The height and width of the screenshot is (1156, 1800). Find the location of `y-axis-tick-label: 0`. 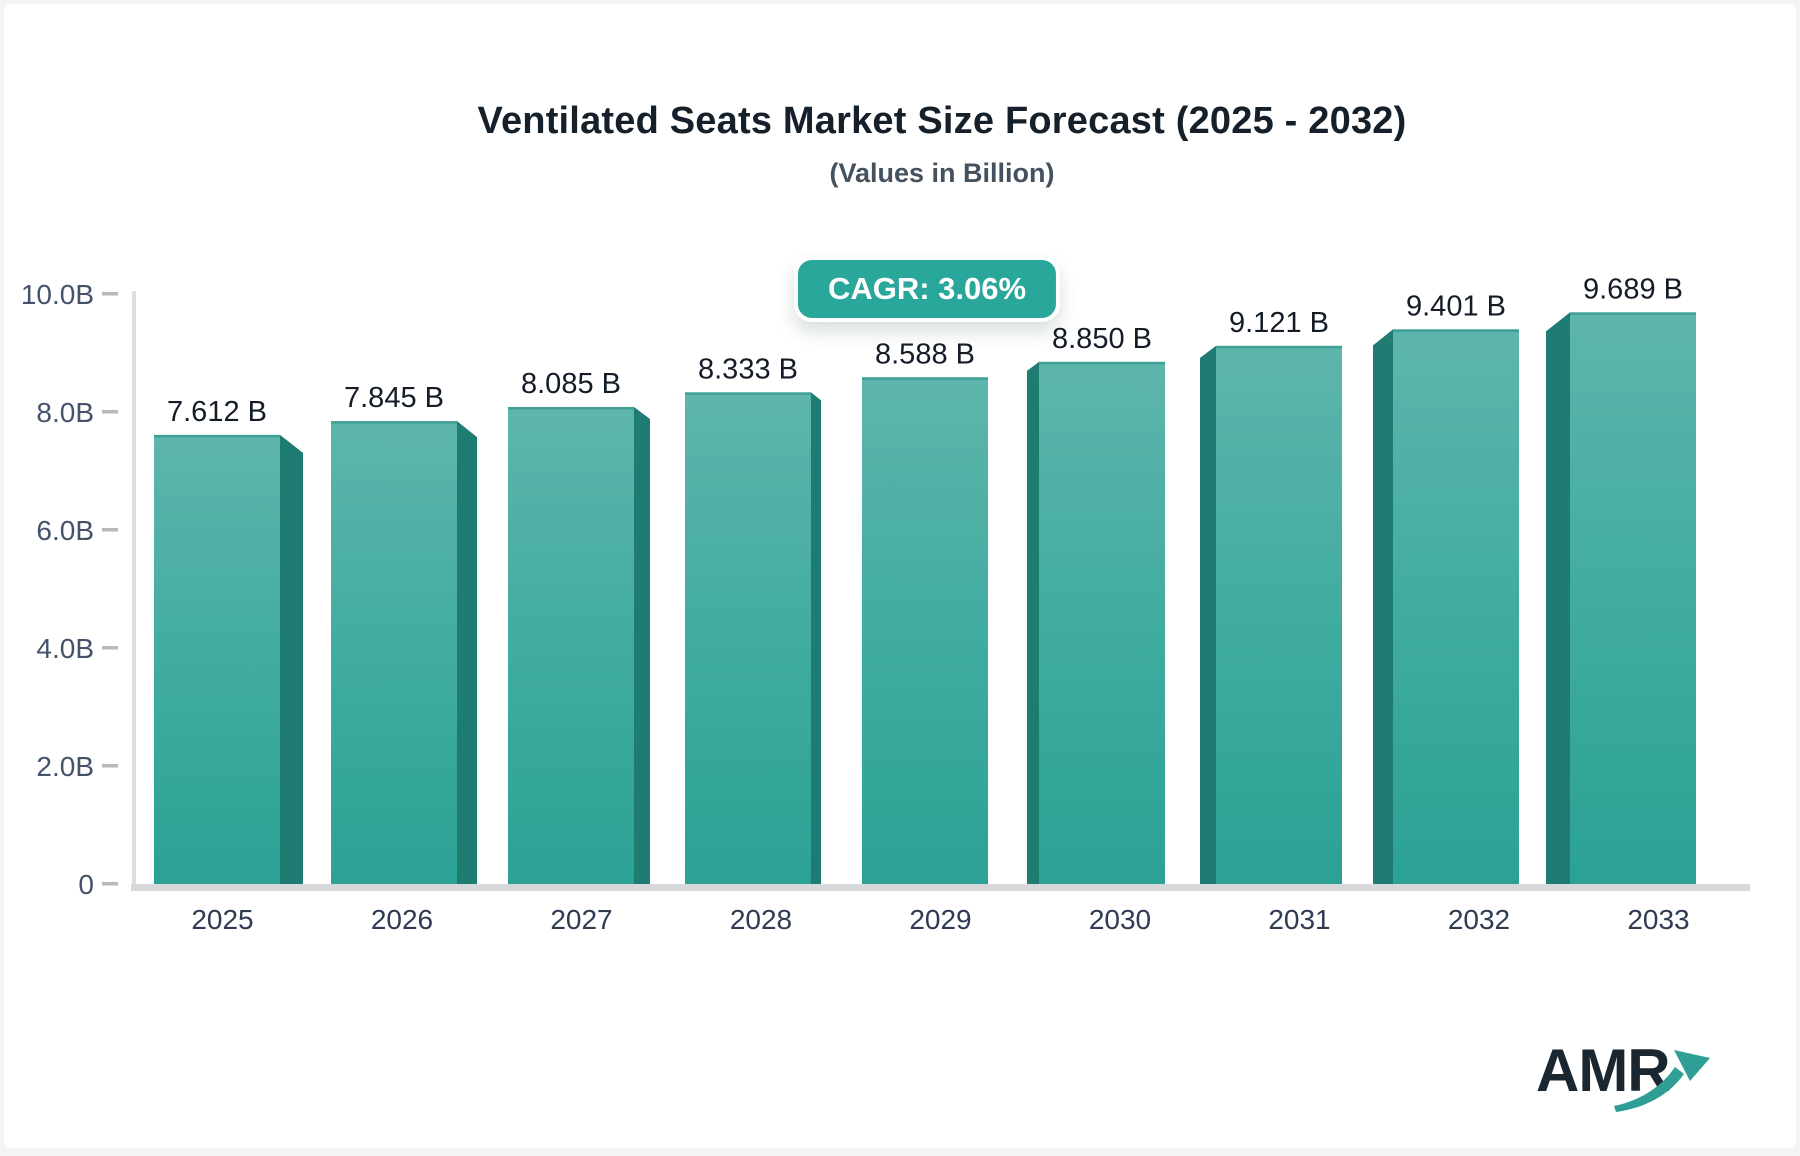

y-axis-tick-label: 0 is located at coordinates (86, 884).